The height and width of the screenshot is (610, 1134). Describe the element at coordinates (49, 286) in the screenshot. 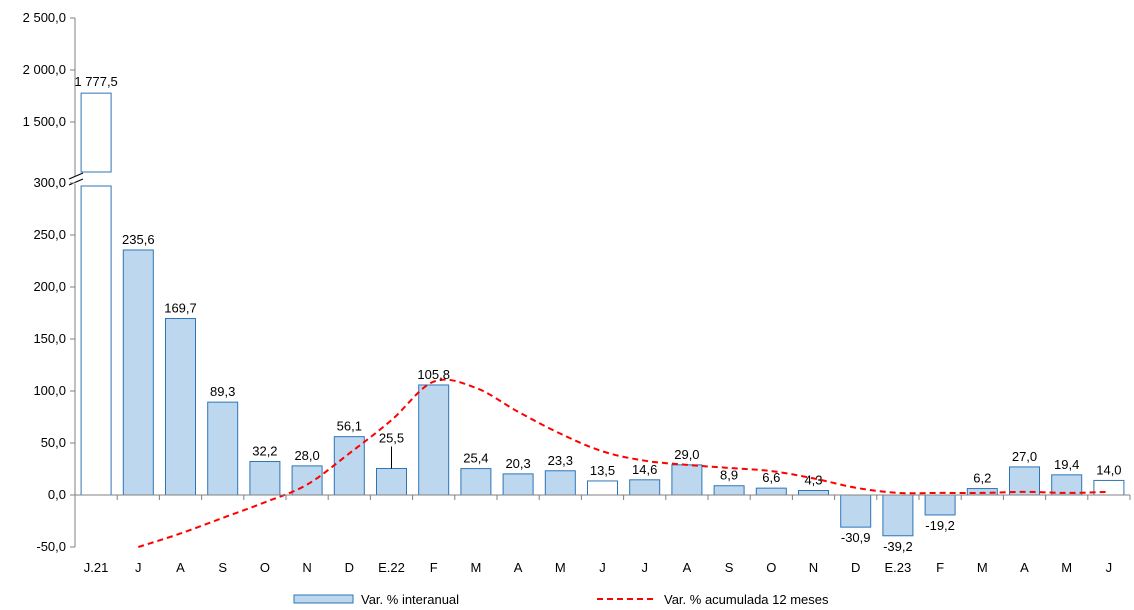

I see `y-tick-label: 200,0` at that location.